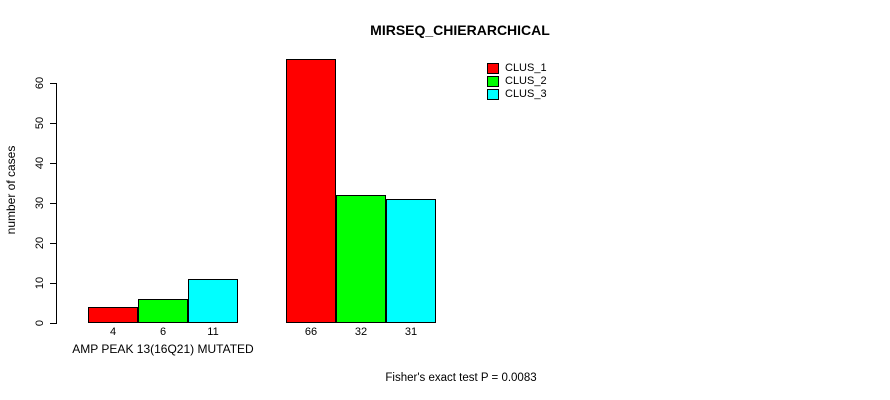 The width and height of the screenshot is (890, 400). What do you see at coordinates (526, 94) in the screenshot?
I see `legend-label: CLUS_3` at bounding box center [526, 94].